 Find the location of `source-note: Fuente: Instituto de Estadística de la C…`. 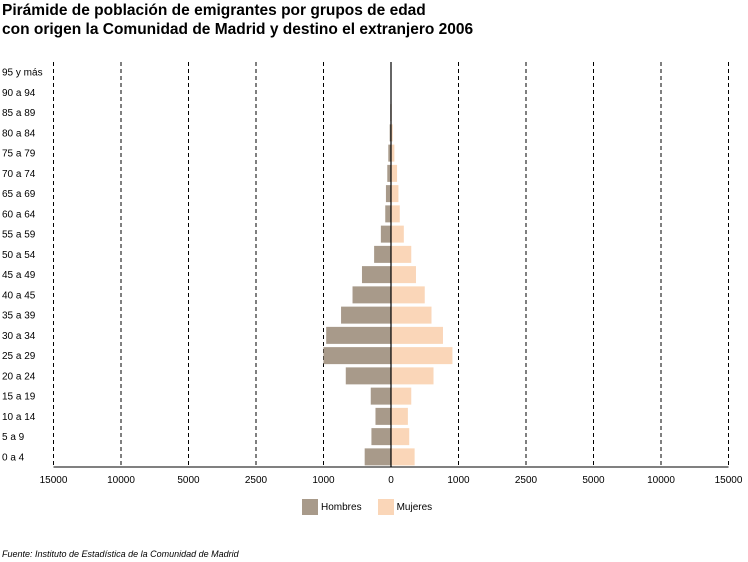

source-note: Fuente: Instituto de Estadística de la C… is located at coordinates (120, 554).